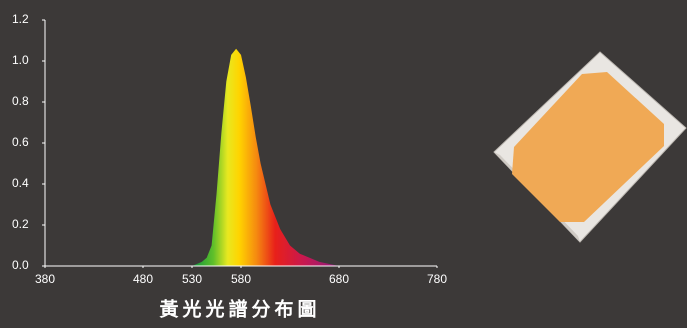  Describe the element at coordinates (192, 279) in the screenshot. I see `x-tick-label: 530` at that location.